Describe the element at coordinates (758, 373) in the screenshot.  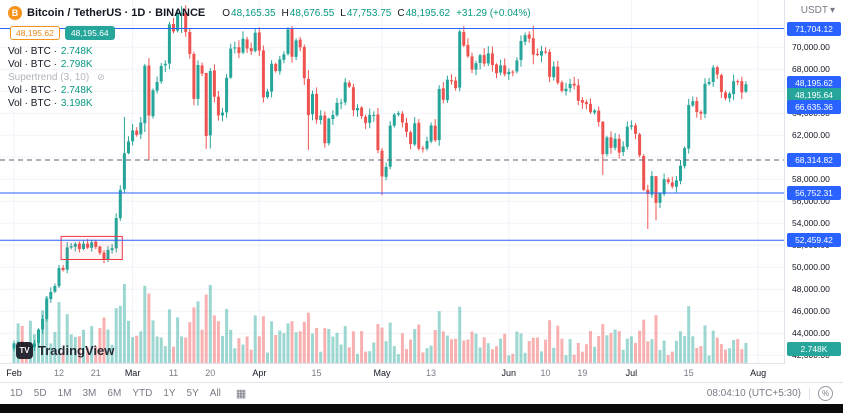
I see `time-axis-label: Aug` at that location.